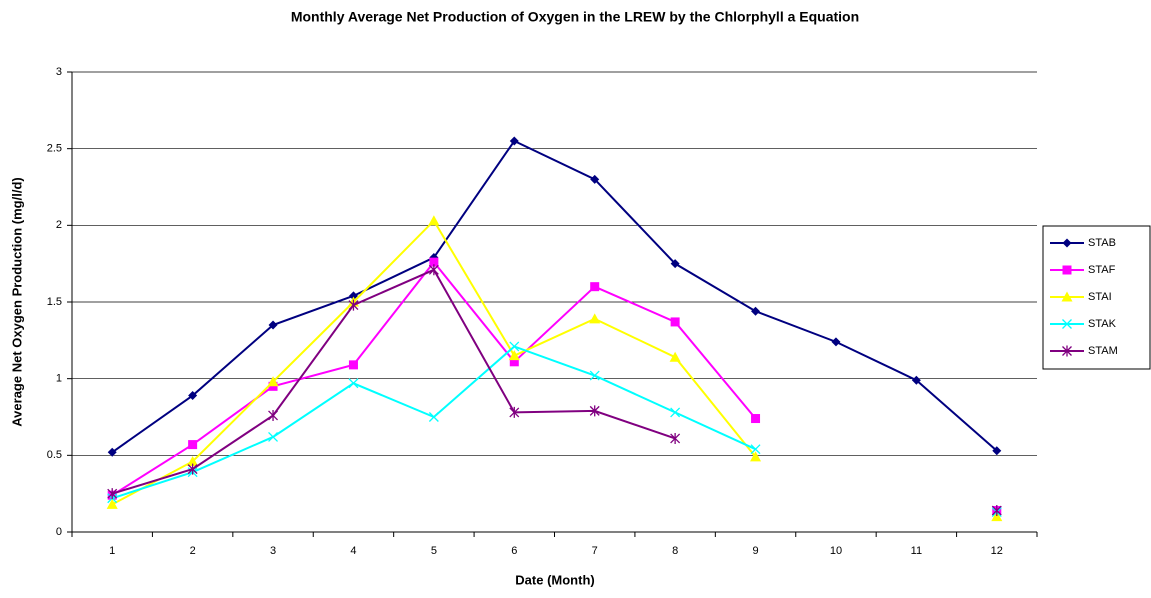  Describe the element at coordinates (434, 551) in the screenshot. I see `x-tick-label: 5` at that location.